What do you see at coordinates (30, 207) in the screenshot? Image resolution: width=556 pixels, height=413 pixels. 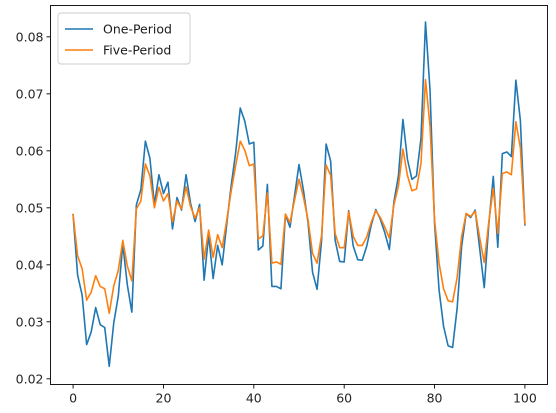 I see `y-tick-label: 0.05` at bounding box center [30, 207].